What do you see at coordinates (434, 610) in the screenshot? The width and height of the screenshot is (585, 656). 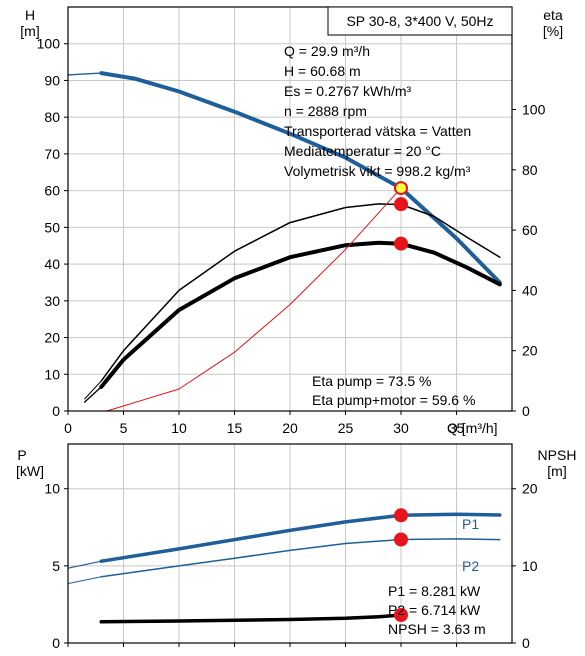 I see `info-p2: P2 = 6.714 kW` at bounding box center [434, 610].